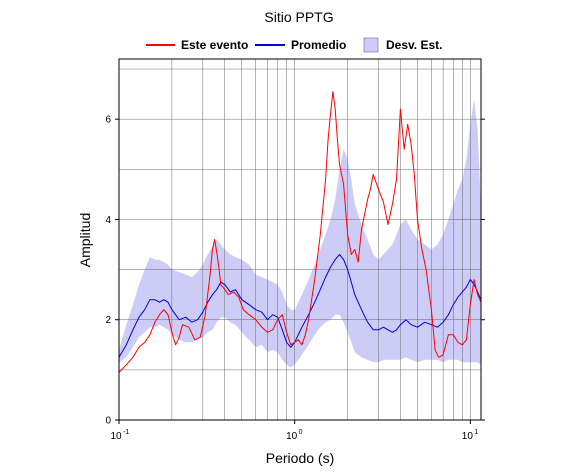 The height and width of the screenshot is (475, 586). Describe the element at coordinates (214, 45) in the screenshot. I see `legend-label-este-evento: Este evento` at that location.